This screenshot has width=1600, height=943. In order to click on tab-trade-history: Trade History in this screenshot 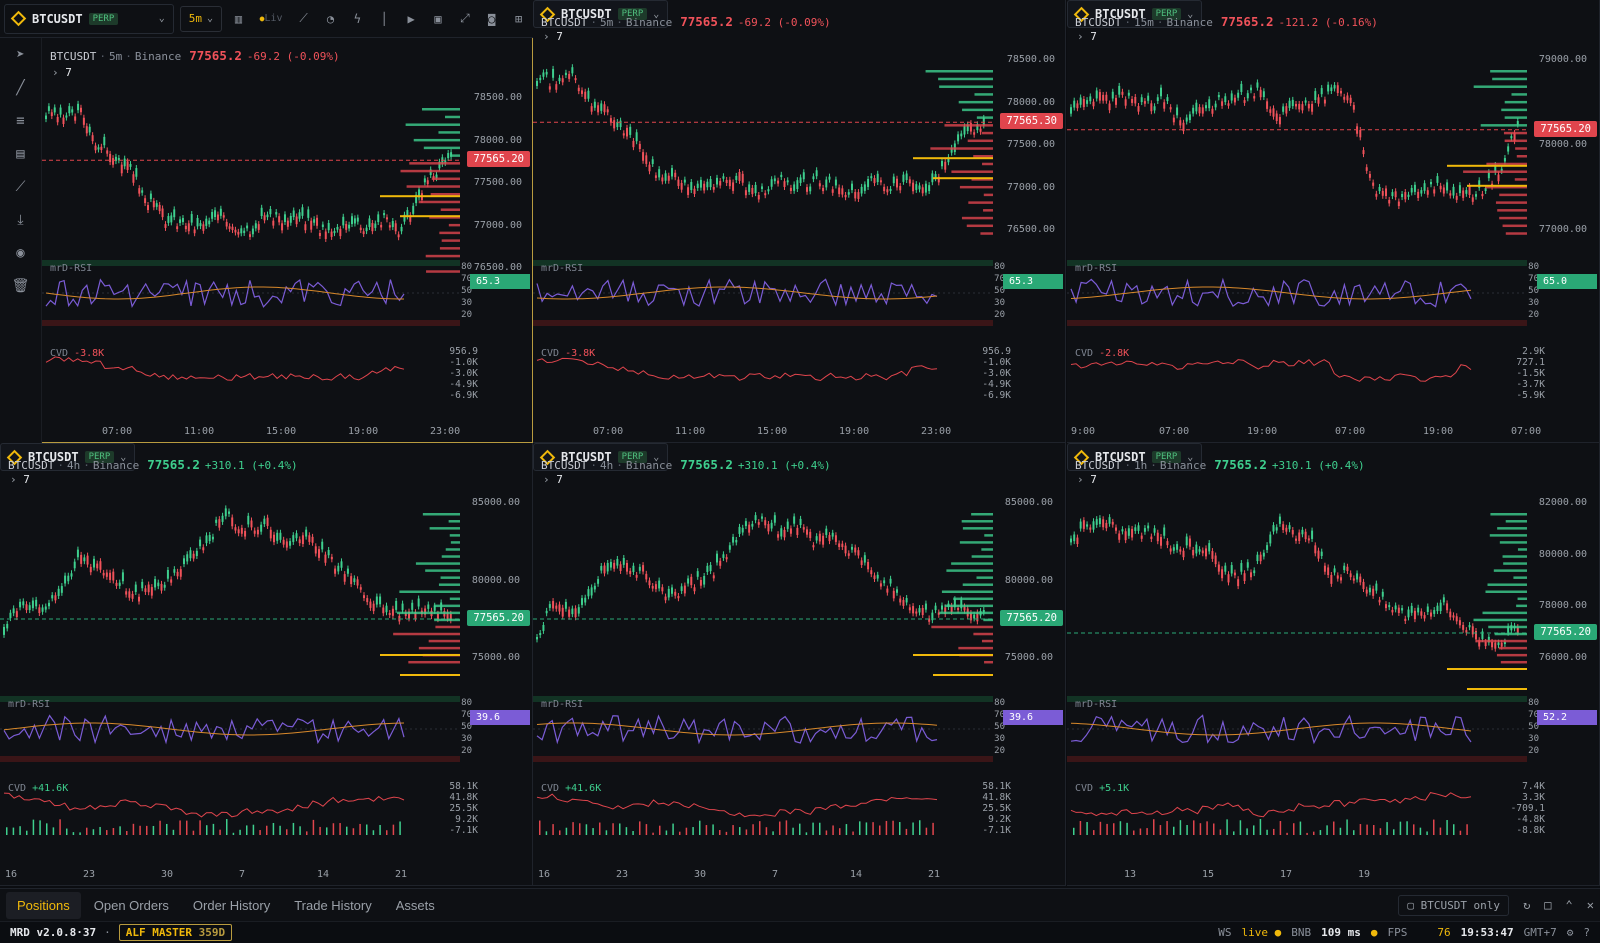, I will do `click(333, 905)`.